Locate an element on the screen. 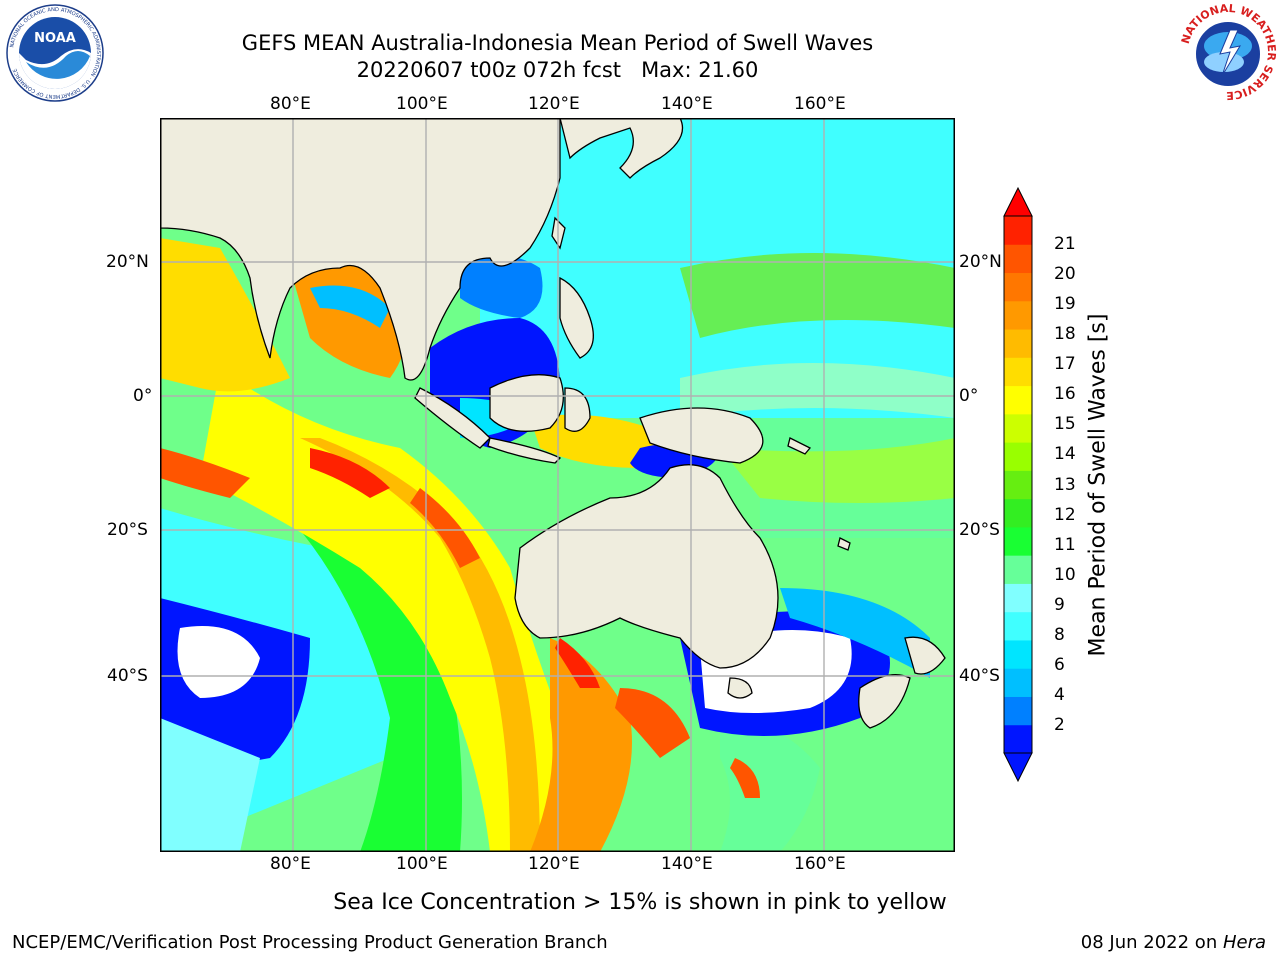  lon-label-top-100: 100°E is located at coordinates (422, 104).